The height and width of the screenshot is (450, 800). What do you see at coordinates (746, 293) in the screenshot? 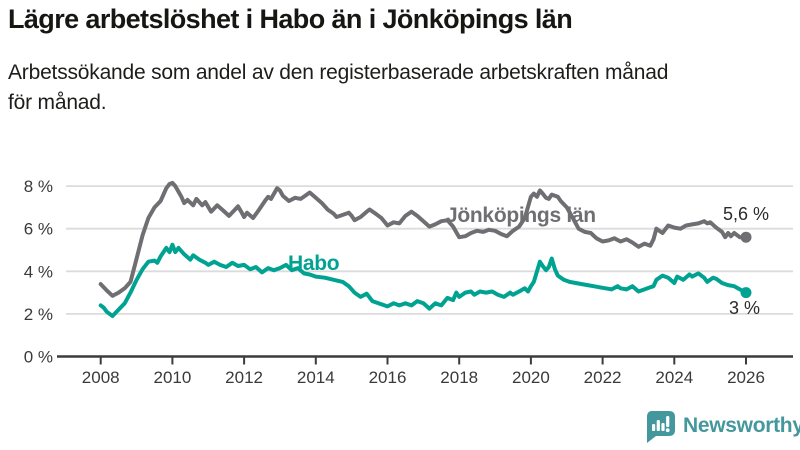
I see `series-end-dot-habo` at bounding box center [746, 293].